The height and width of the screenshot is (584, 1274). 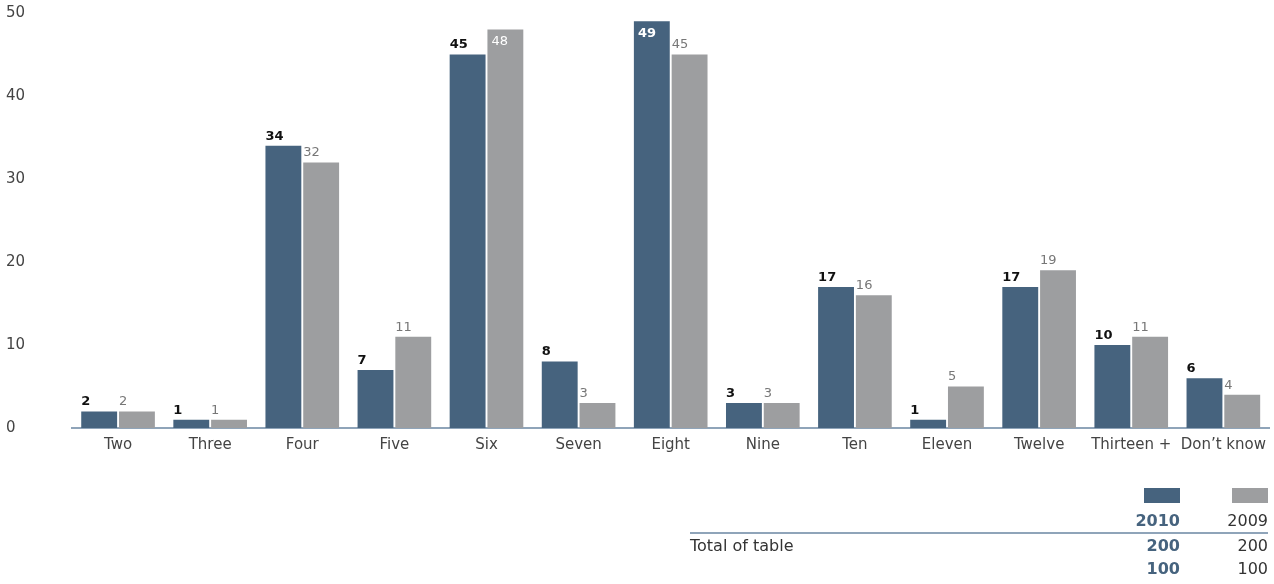 I want to click on x-tick-label: Five, so click(x=394, y=443).